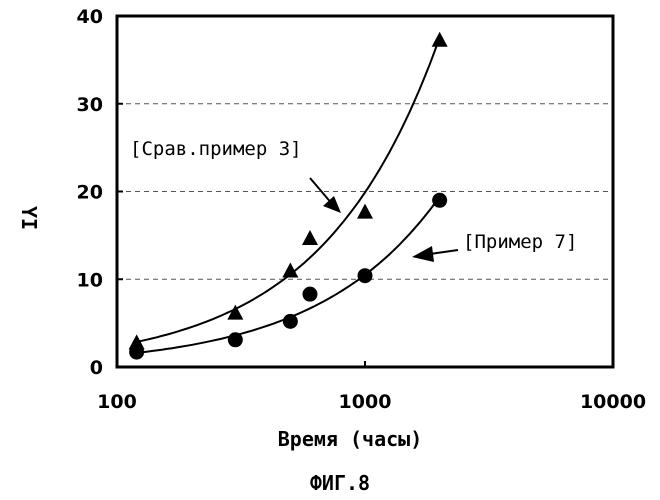 Image resolution: width=660 pixels, height=500 pixels. What do you see at coordinates (90, 17) in the screenshot?
I see `y-tick-label: 40` at bounding box center [90, 17].